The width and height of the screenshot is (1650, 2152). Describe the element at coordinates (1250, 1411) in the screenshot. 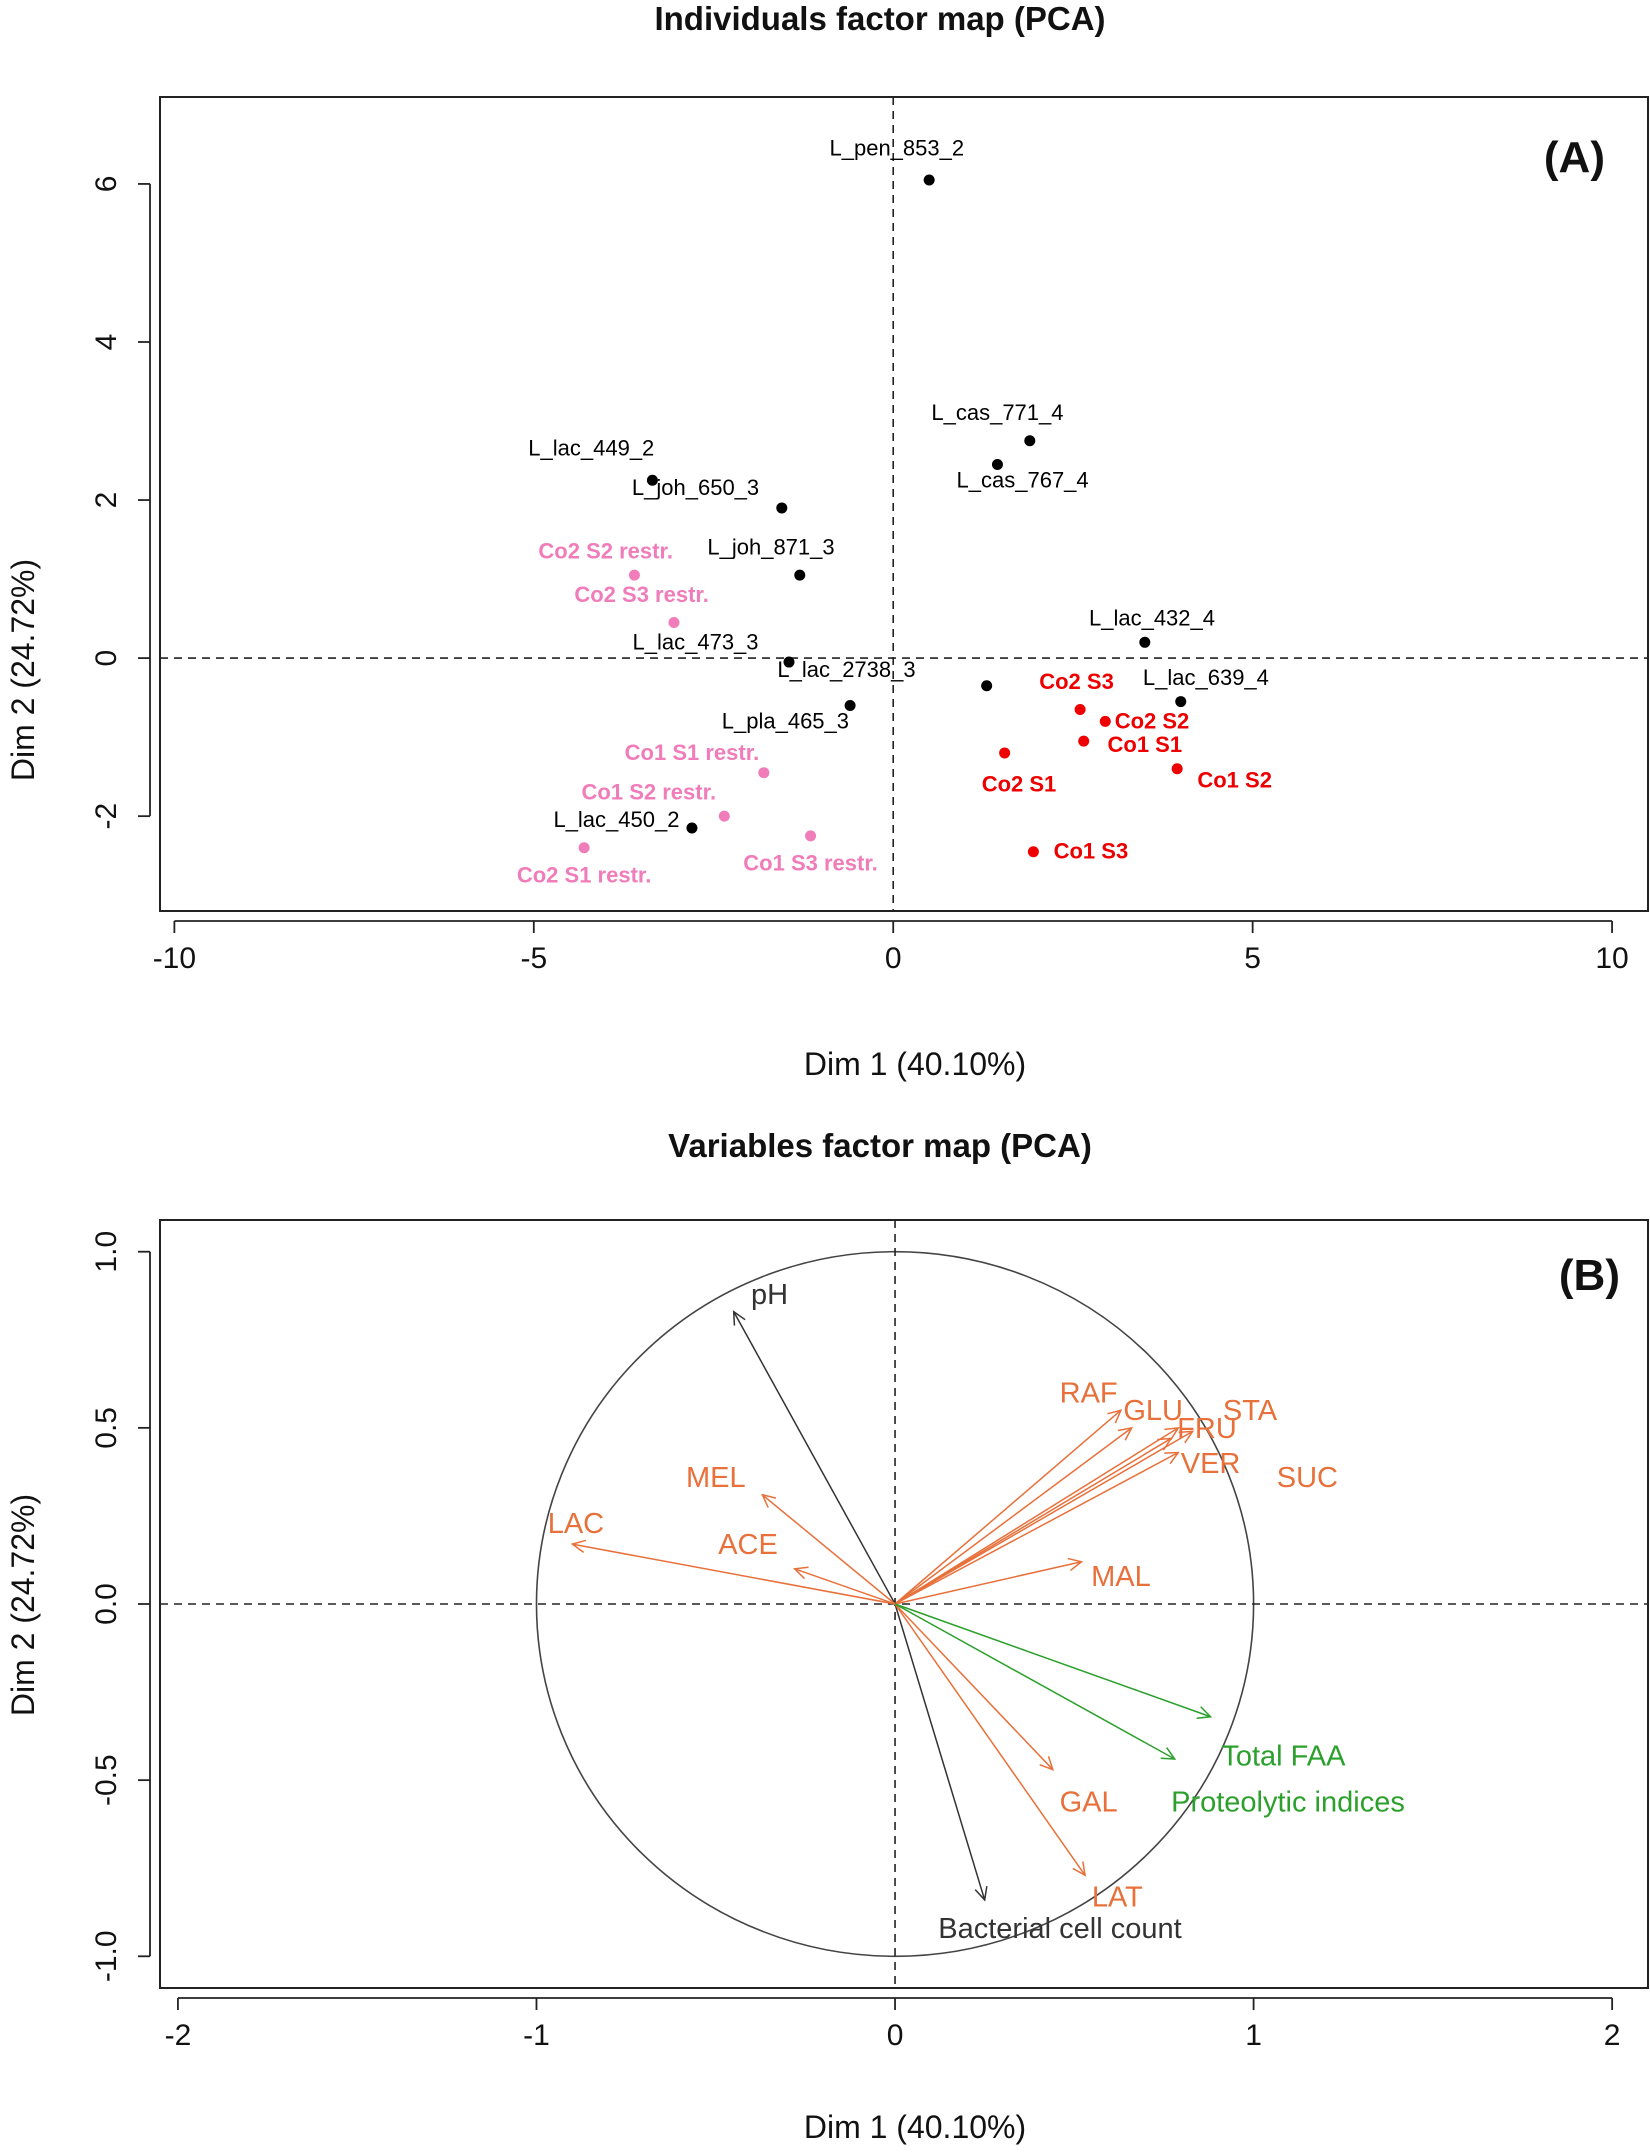

I see `variable-label: STA` at that location.